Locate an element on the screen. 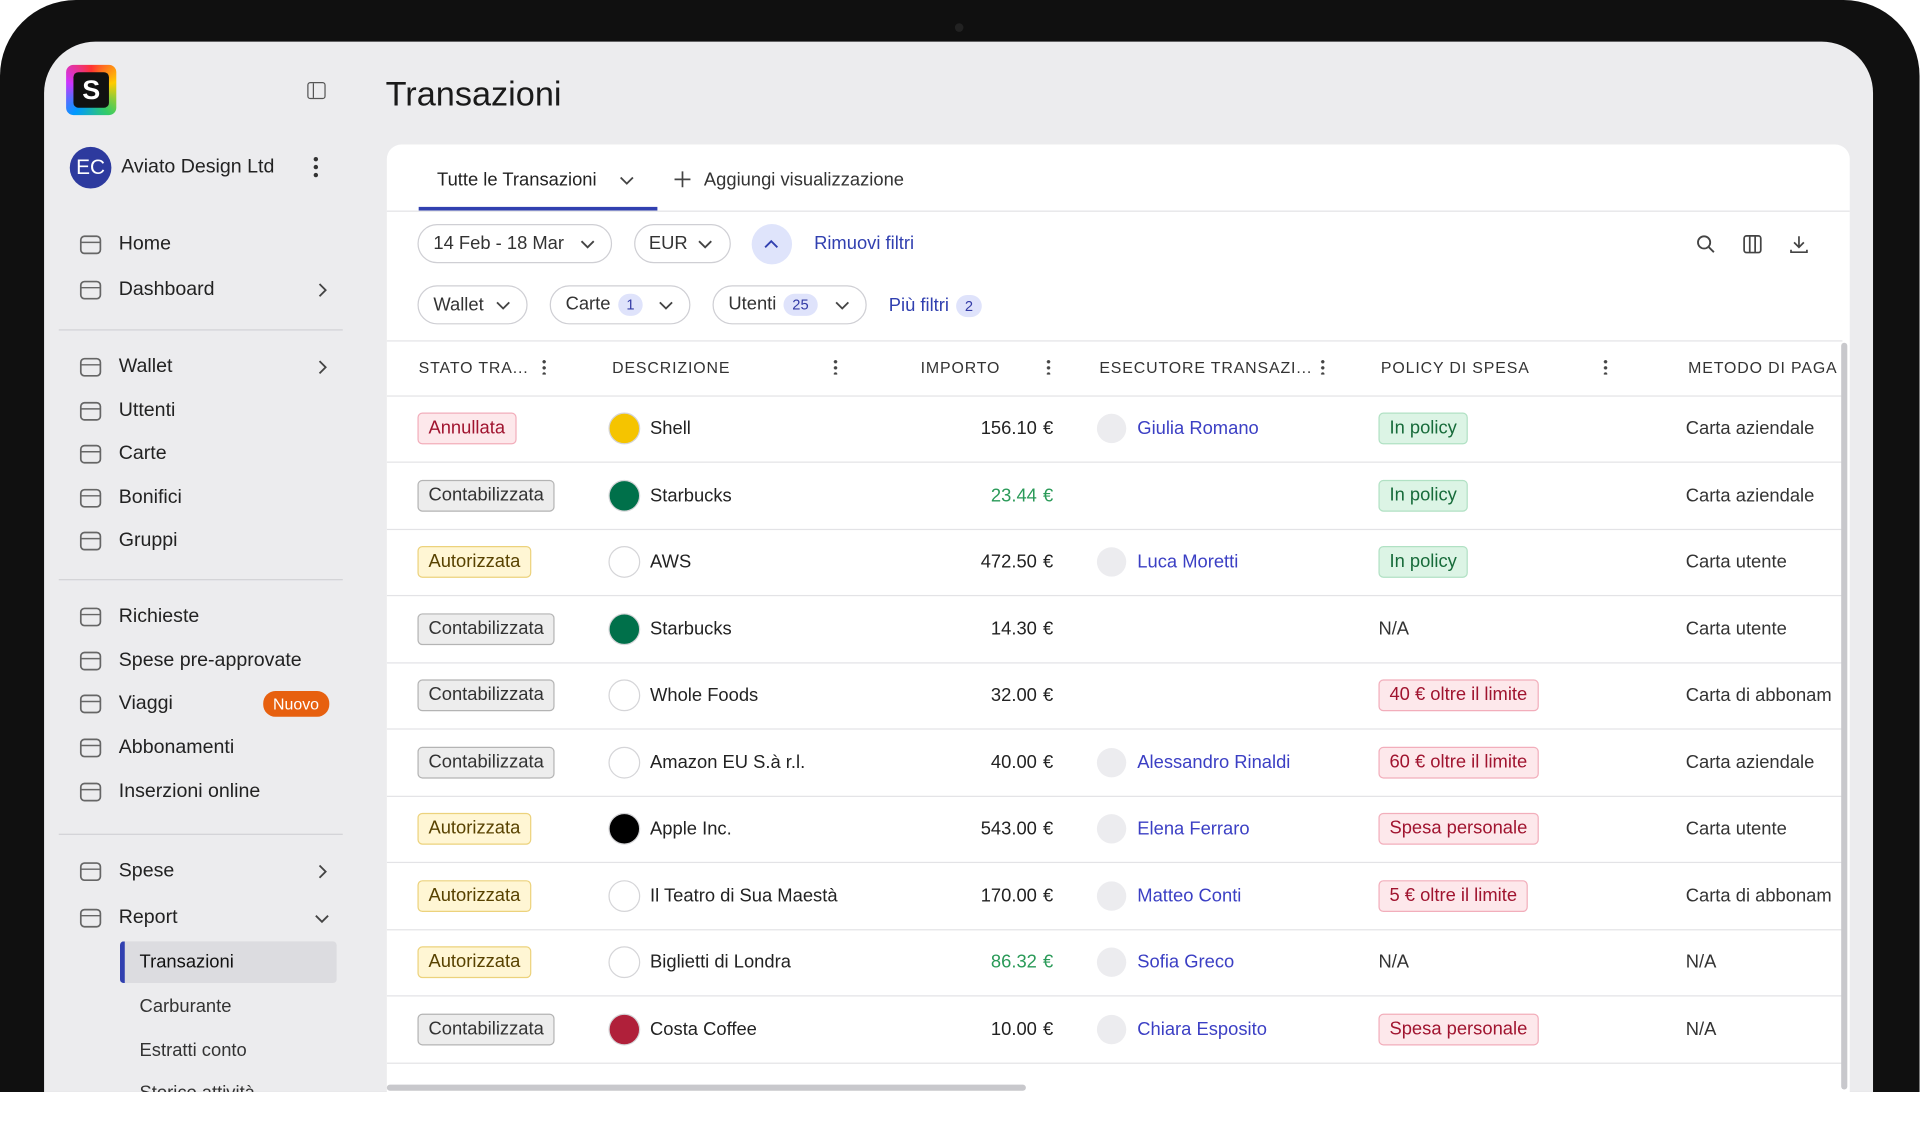 The image size is (1920, 1124). nav-item: Dashboard is located at coordinates (166, 289).